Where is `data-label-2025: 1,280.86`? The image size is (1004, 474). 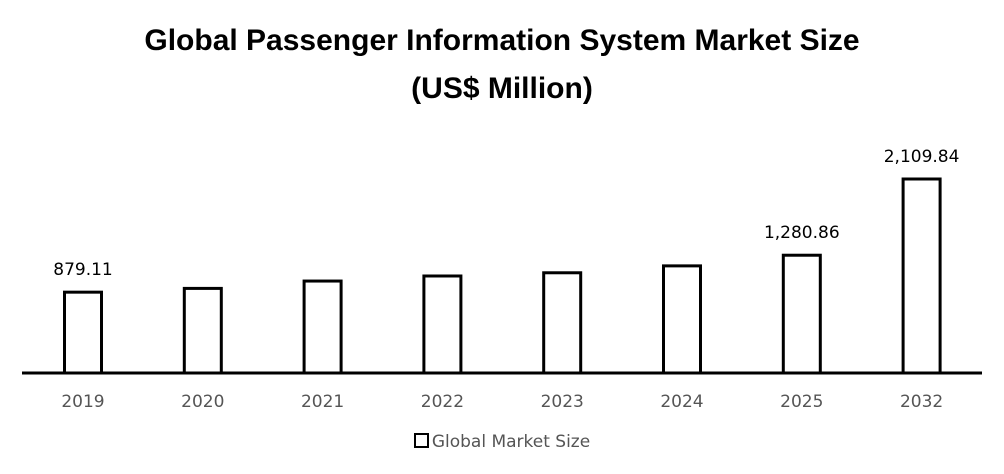 data-label-2025: 1,280.86 is located at coordinates (802, 233).